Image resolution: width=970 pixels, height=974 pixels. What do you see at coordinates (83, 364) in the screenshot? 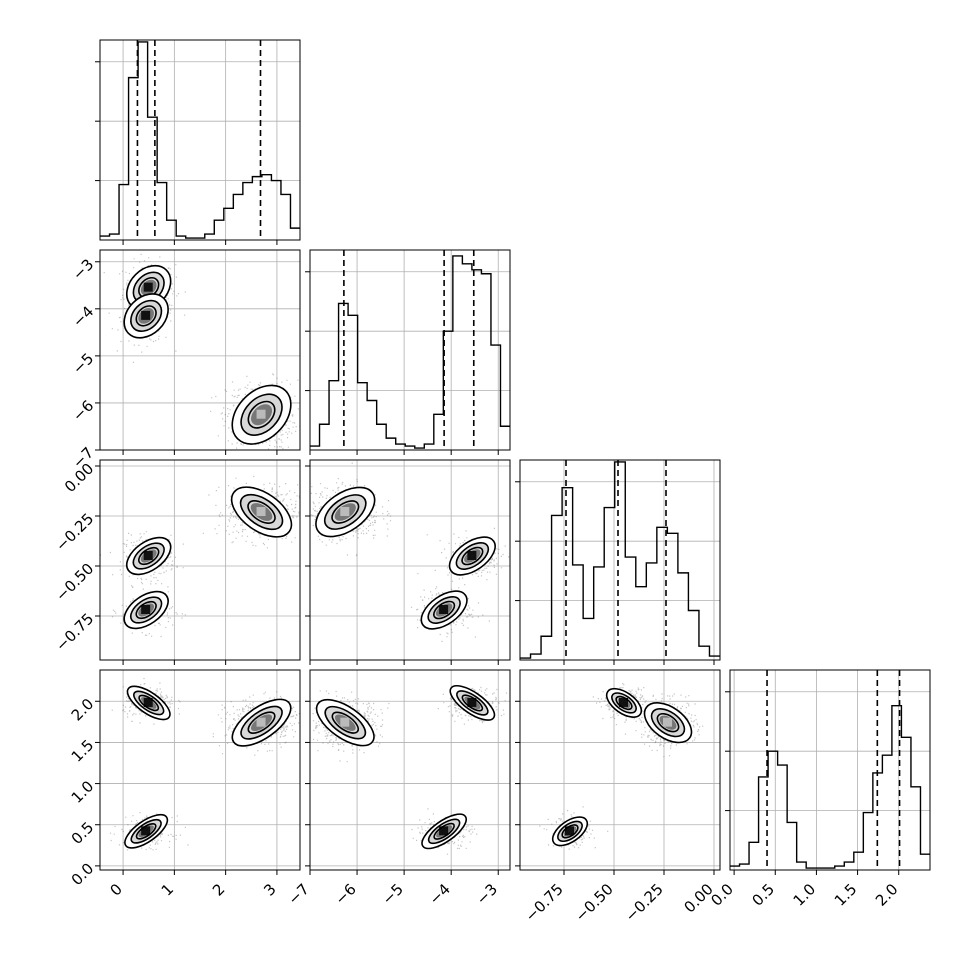
I see `ytick-label: −5` at bounding box center [83, 364].